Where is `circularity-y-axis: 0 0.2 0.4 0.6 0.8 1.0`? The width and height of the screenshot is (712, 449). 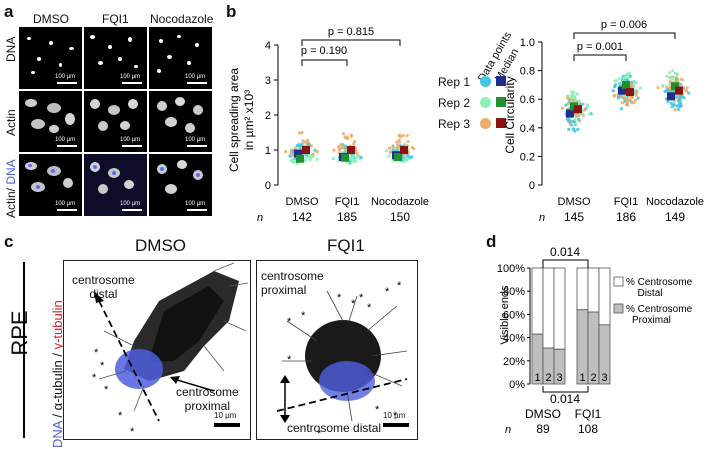
circularity-y-axis: 0 0.2 0.4 0.6 0.8 1.0 is located at coordinates (531, 114).